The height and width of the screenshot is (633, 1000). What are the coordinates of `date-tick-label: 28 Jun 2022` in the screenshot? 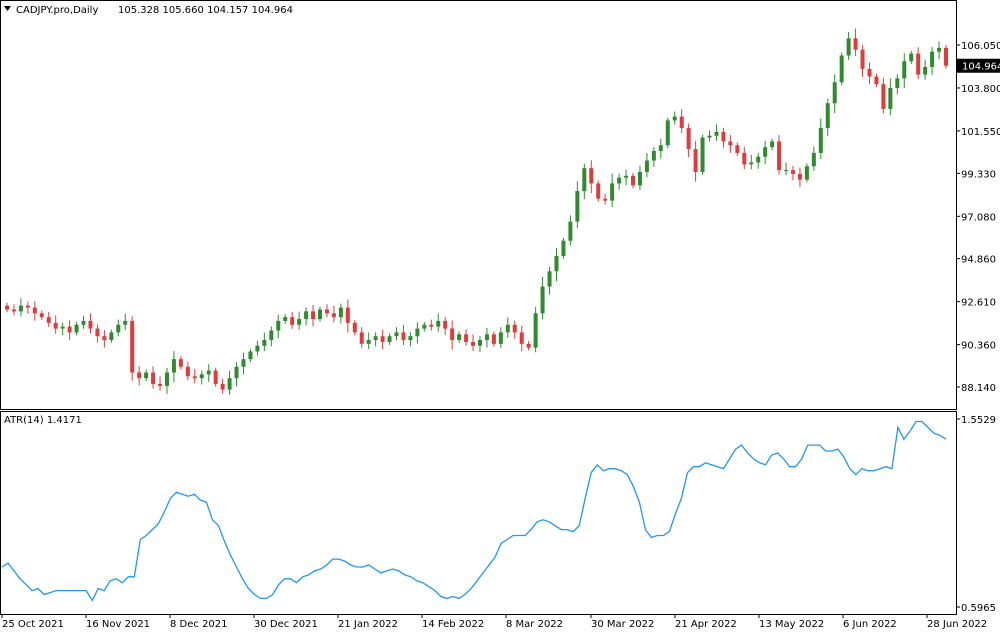 It's located at (957, 624).